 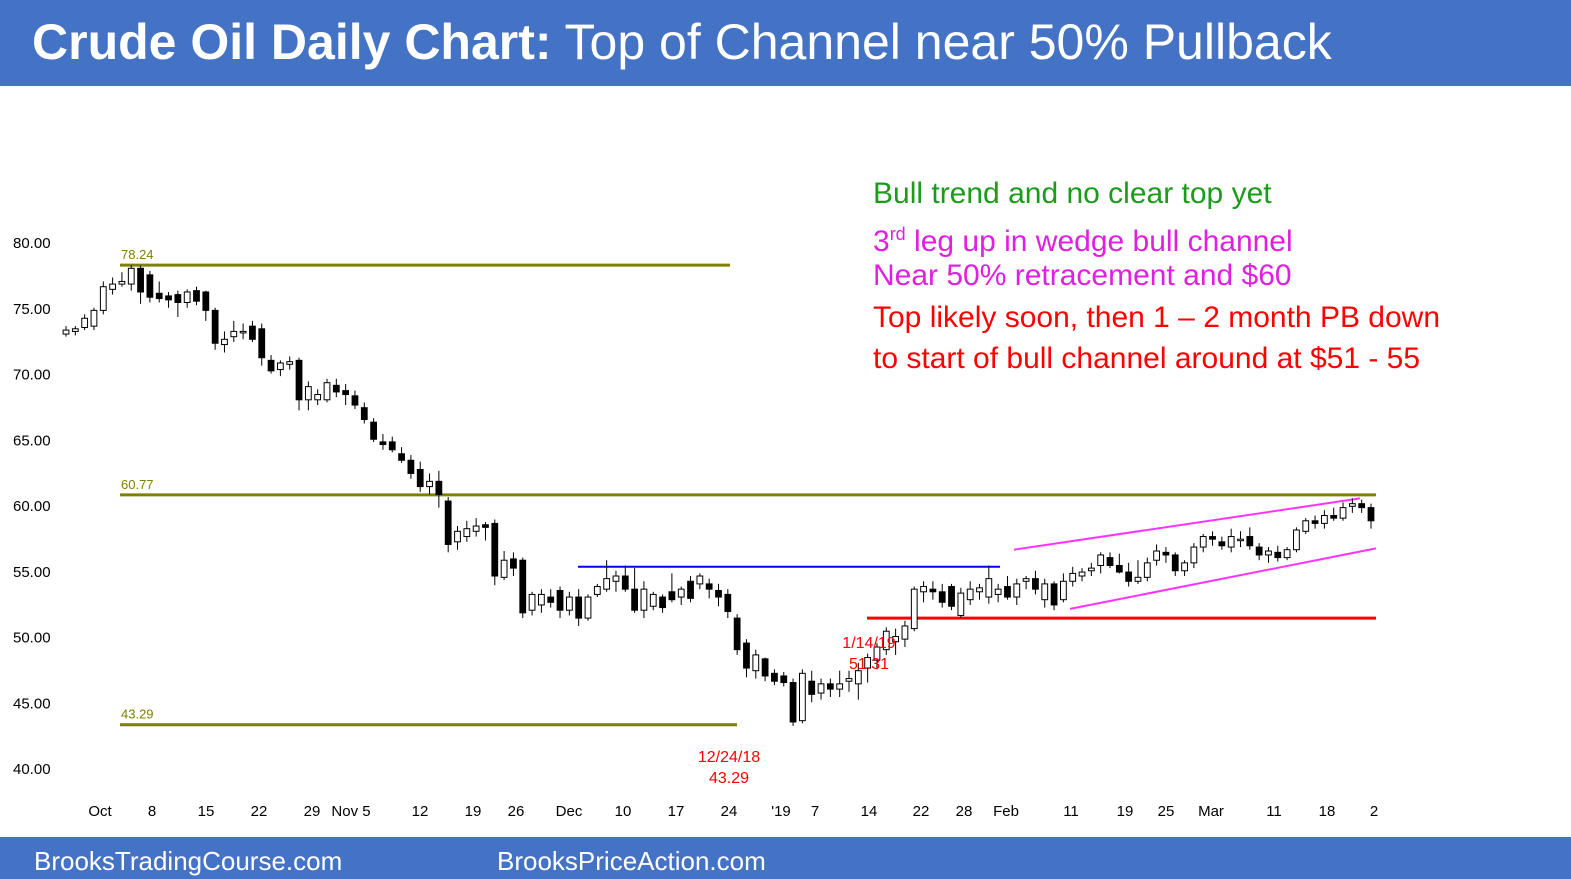 What do you see at coordinates (32, 572) in the screenshot?
I see `y-tick-label: 55.00` at bounding box center [32, 572].